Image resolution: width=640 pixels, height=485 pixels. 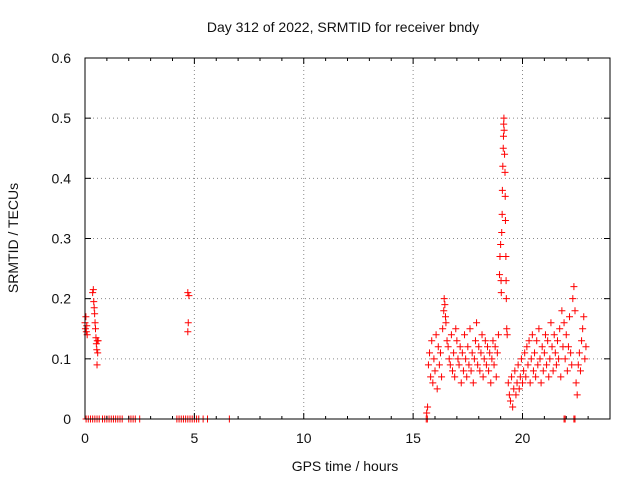 What do you see at coordinates (13, 238) in the screenshot?
I see `y-axis-label: SRMTID / TECUs` at bounding box center [13, 238].